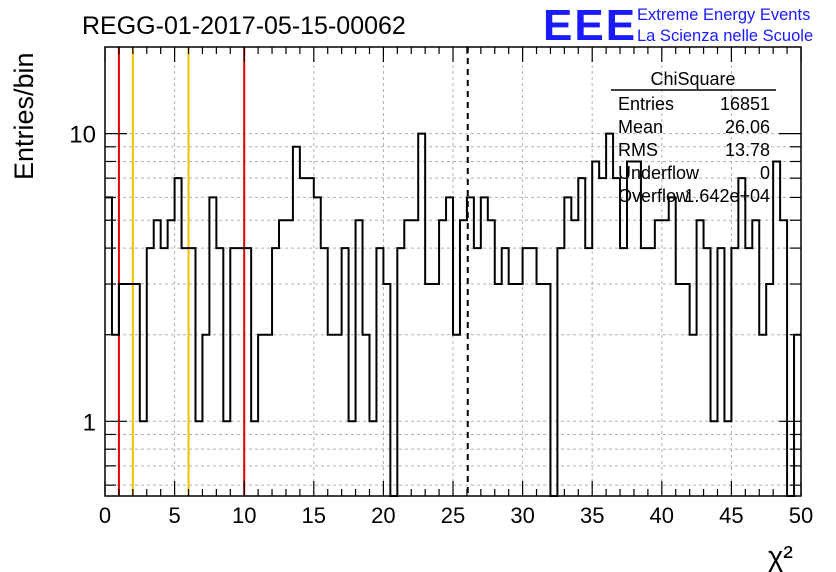 The image size is (836, 572). Describe the element at coordinates (89, 422) in the screenshot. I see `y-tick-label: 1` at that location.